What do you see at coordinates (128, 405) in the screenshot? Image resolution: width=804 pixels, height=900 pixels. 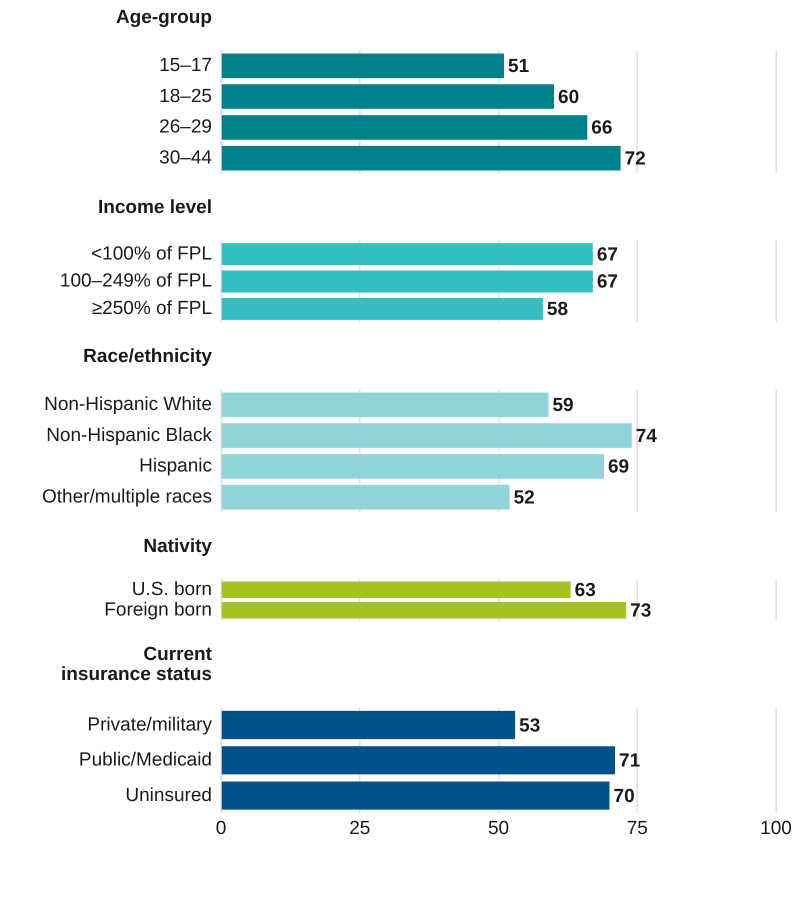 I see `y-tick-label: Non-Hispanic White` at bounding box center [128, 405].